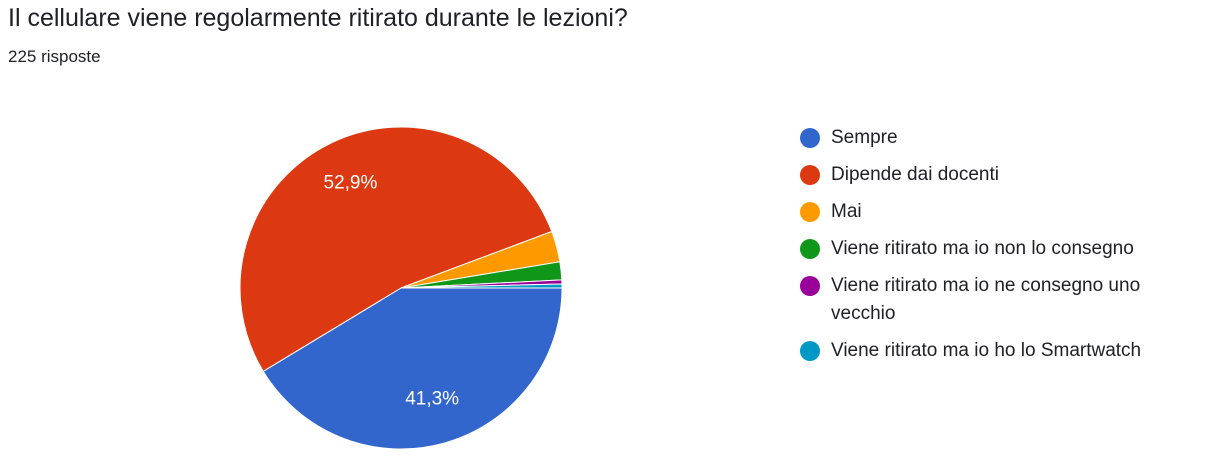 The height and width of the screenshot is (460, 1218). Describe the element at coordinates (846, 211) in the screenshot. I see `legend-label: Mai` at that location.